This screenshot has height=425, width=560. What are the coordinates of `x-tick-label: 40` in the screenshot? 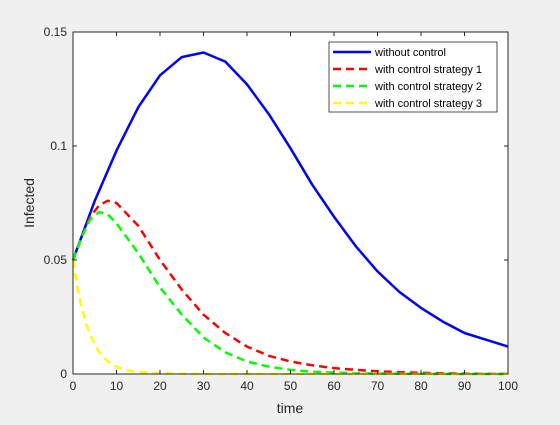 It's located at (247, 386).